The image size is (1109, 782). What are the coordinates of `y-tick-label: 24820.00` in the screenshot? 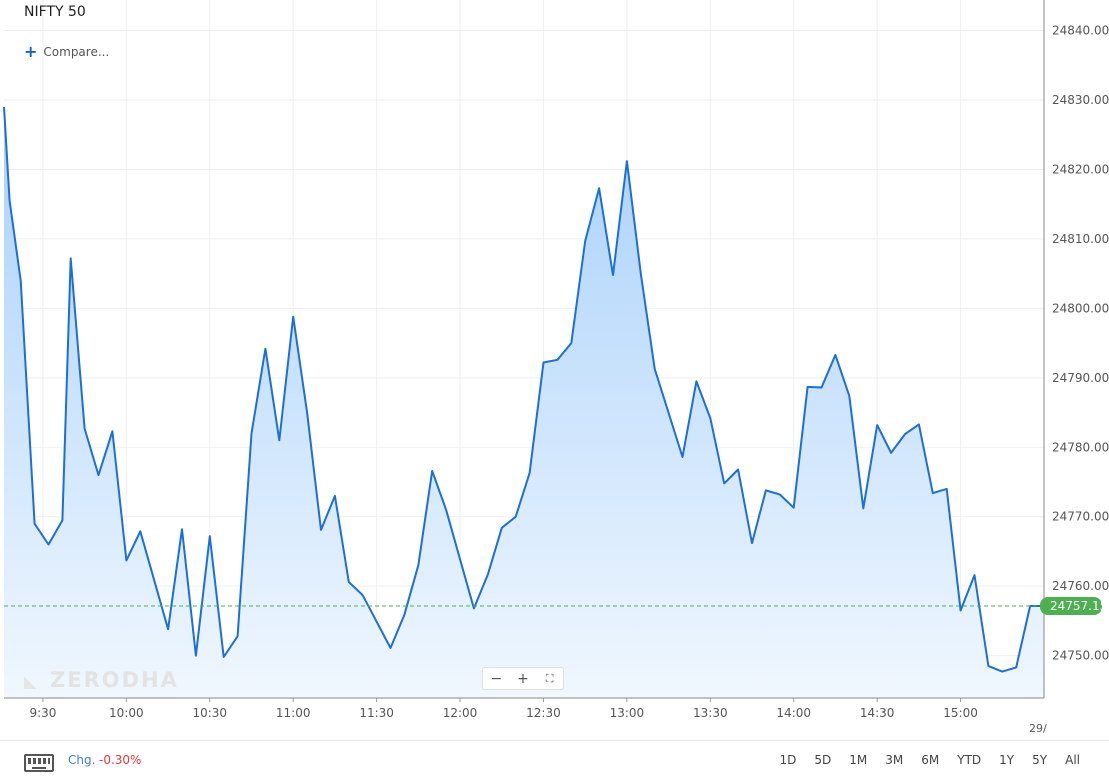 It's located at (1080, 169).